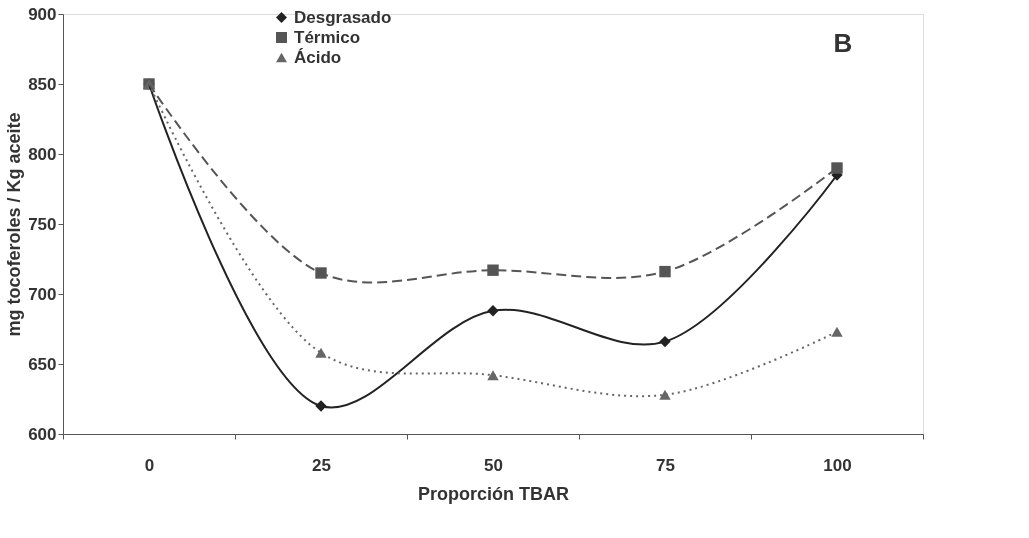  I want to click on y-tick-label: 900, so click(42, 14).